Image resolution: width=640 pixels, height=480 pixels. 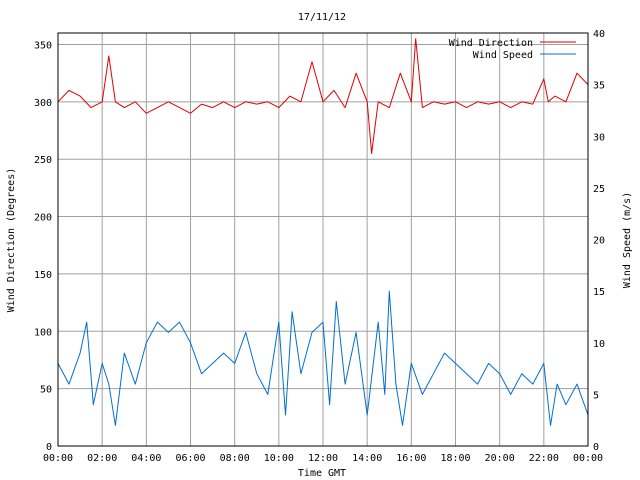 What do you see at coordinates (627, 240) in the screenshot?
I see `y-axis-label-right: Wind Speed (m/s)` at bounding box center [627, 240].